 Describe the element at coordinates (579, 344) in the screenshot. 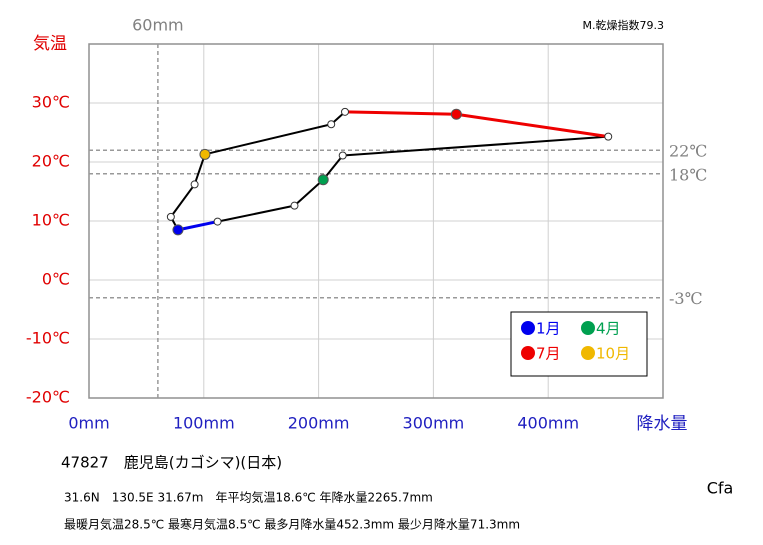

I see `legend-box` at that location.